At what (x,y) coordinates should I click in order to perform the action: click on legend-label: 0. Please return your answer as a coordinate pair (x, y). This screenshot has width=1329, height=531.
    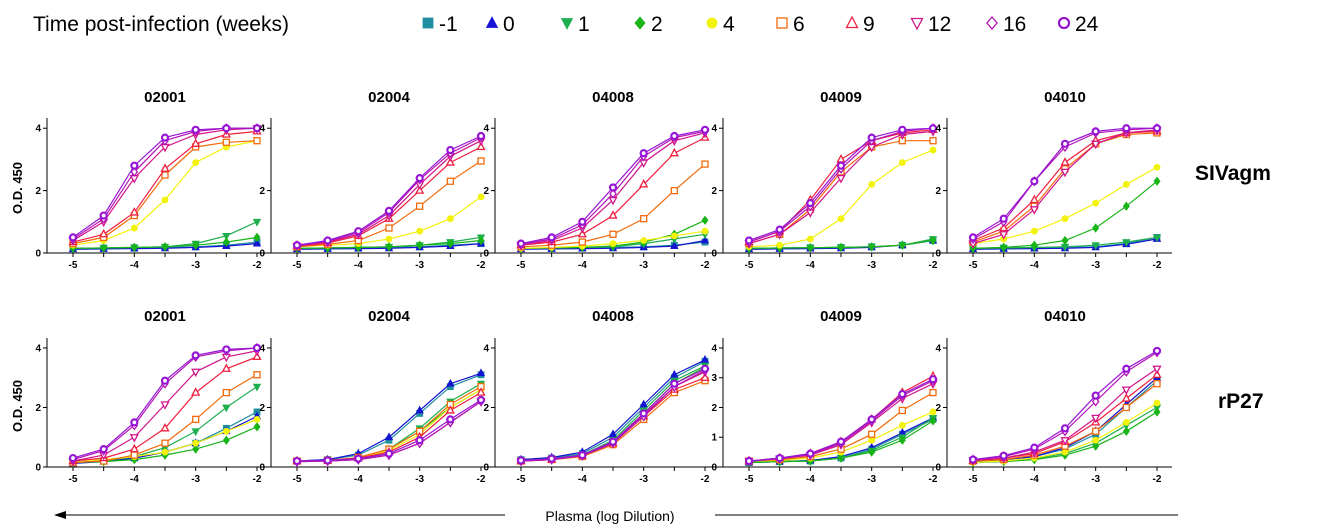
    Looking at the image, I should click on (509, 24).